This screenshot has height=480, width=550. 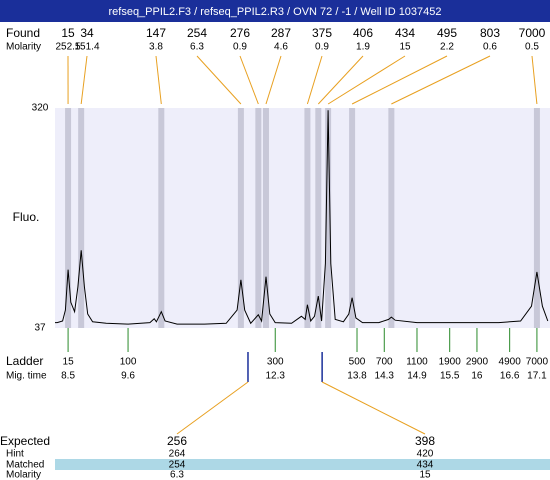 I want to click on found-molarity: 1.9, so click(x=363, y=47).